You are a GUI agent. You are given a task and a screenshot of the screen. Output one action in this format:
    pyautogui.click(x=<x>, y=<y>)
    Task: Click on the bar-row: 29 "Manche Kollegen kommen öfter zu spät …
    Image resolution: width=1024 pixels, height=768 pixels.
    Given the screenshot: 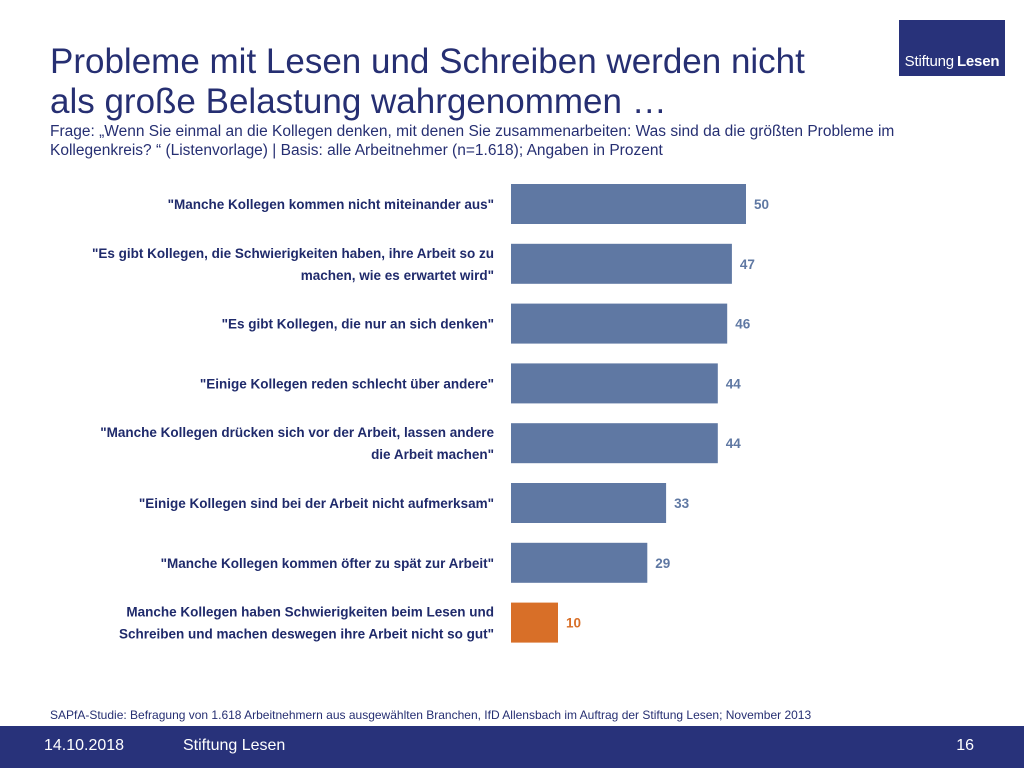 What is the action you would take?
    pyautogui.click(x=415, y=562)
    